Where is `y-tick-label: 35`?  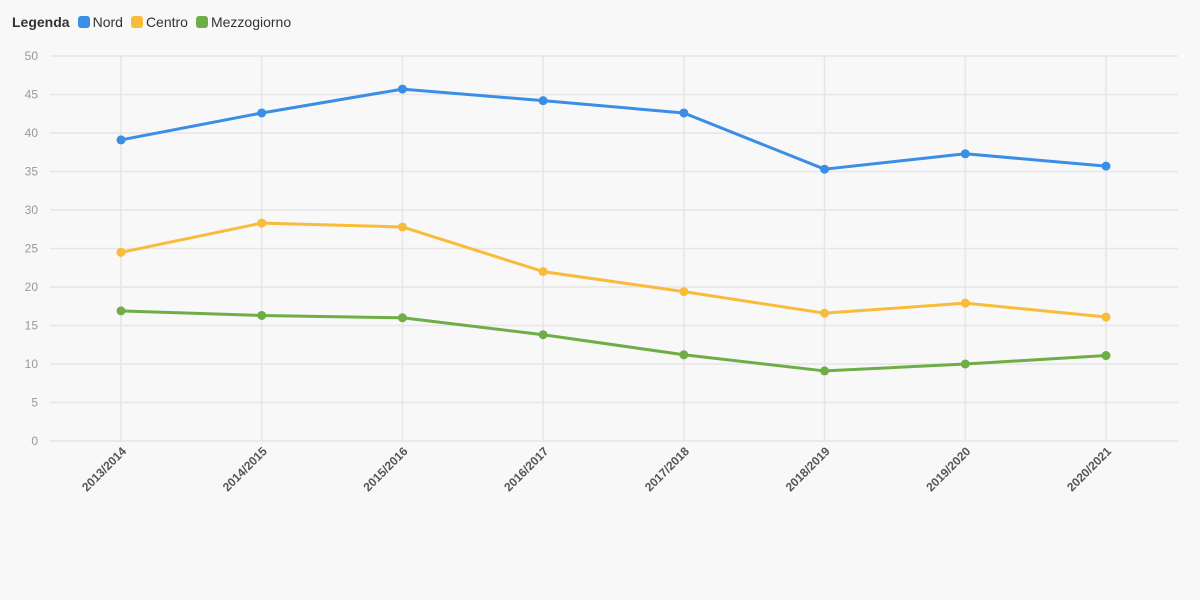
y-tick-label: 35 is located at coordinates (32, 172).